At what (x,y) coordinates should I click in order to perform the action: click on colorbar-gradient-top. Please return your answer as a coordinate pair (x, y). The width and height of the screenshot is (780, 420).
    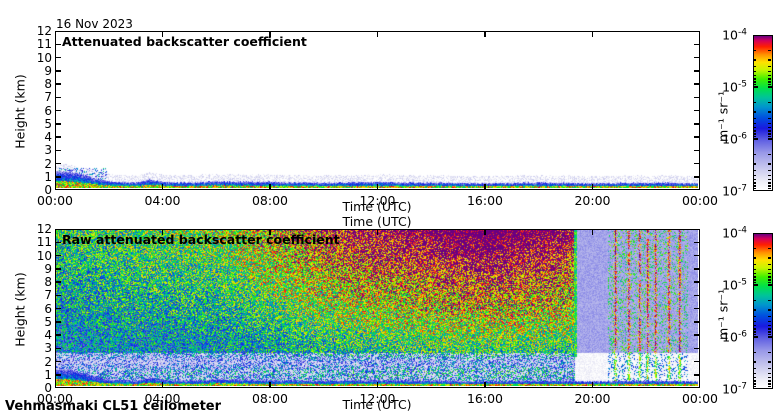
    Looking at the image, I should click on (763, 113).